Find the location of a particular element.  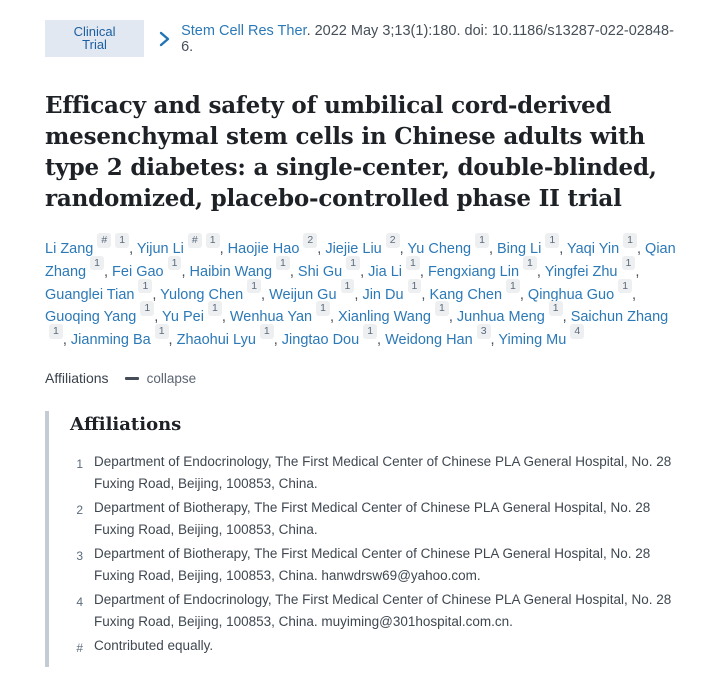

author-link: Haojie Hao is located at coordinates (263, 248).